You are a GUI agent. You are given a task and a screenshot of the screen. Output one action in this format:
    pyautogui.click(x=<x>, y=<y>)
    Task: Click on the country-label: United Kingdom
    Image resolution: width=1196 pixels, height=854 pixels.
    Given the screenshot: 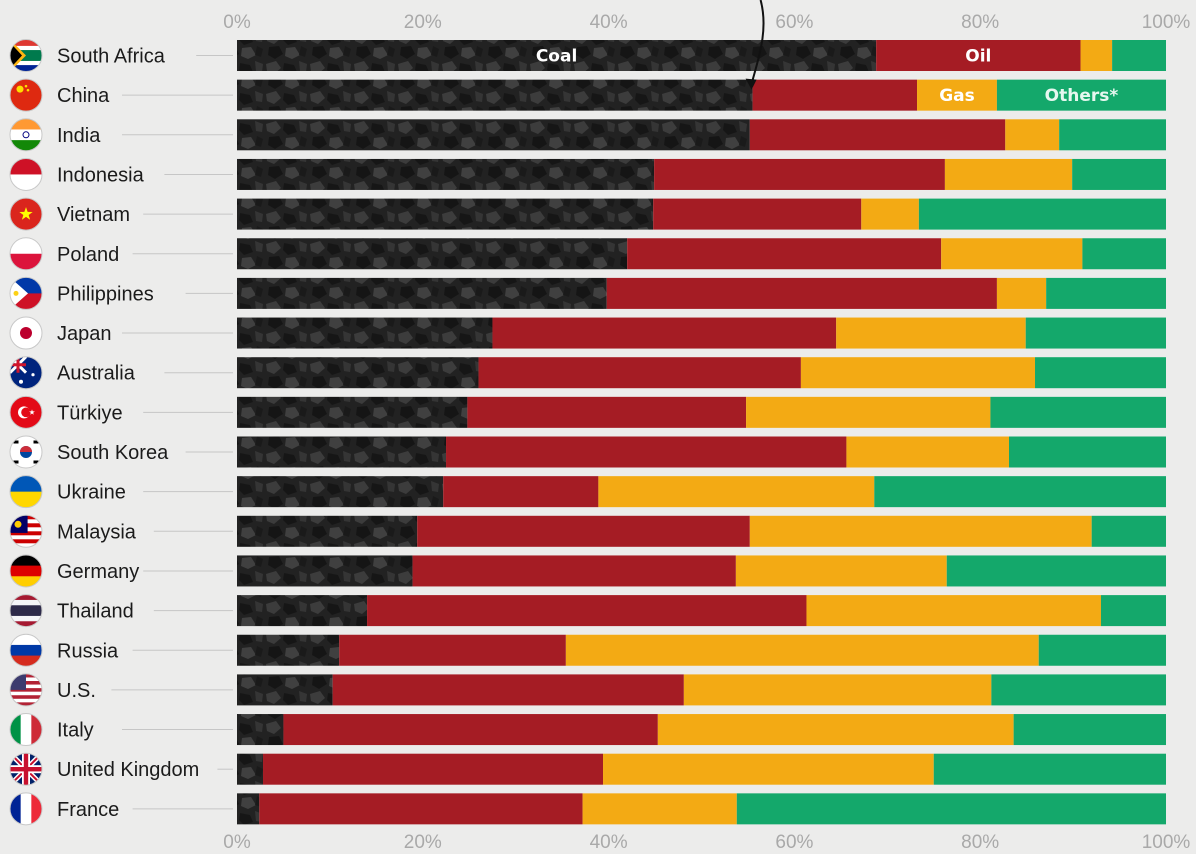 What is the action you would take?
    pyautogui.click(x=128, y=770)
    